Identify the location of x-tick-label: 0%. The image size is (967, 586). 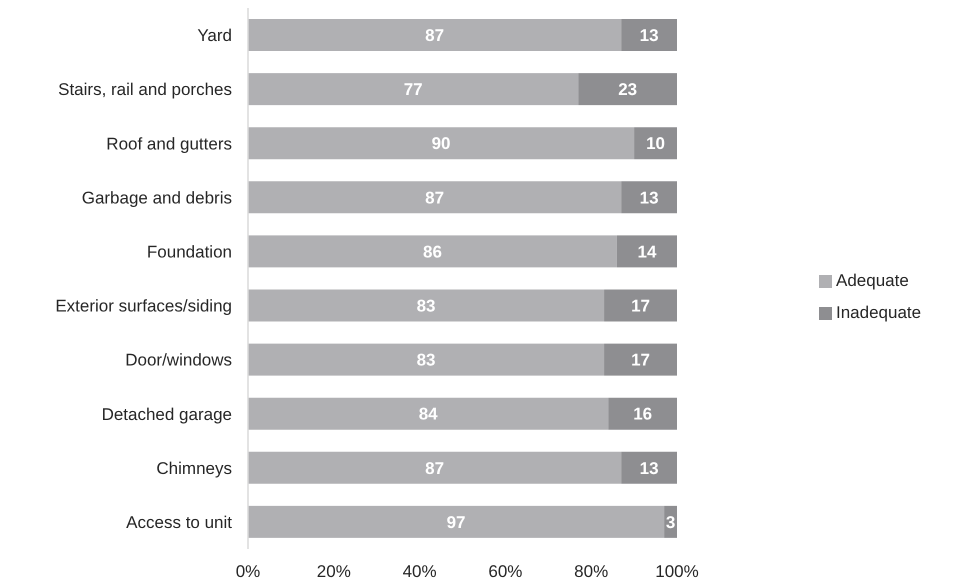
(248, 572).